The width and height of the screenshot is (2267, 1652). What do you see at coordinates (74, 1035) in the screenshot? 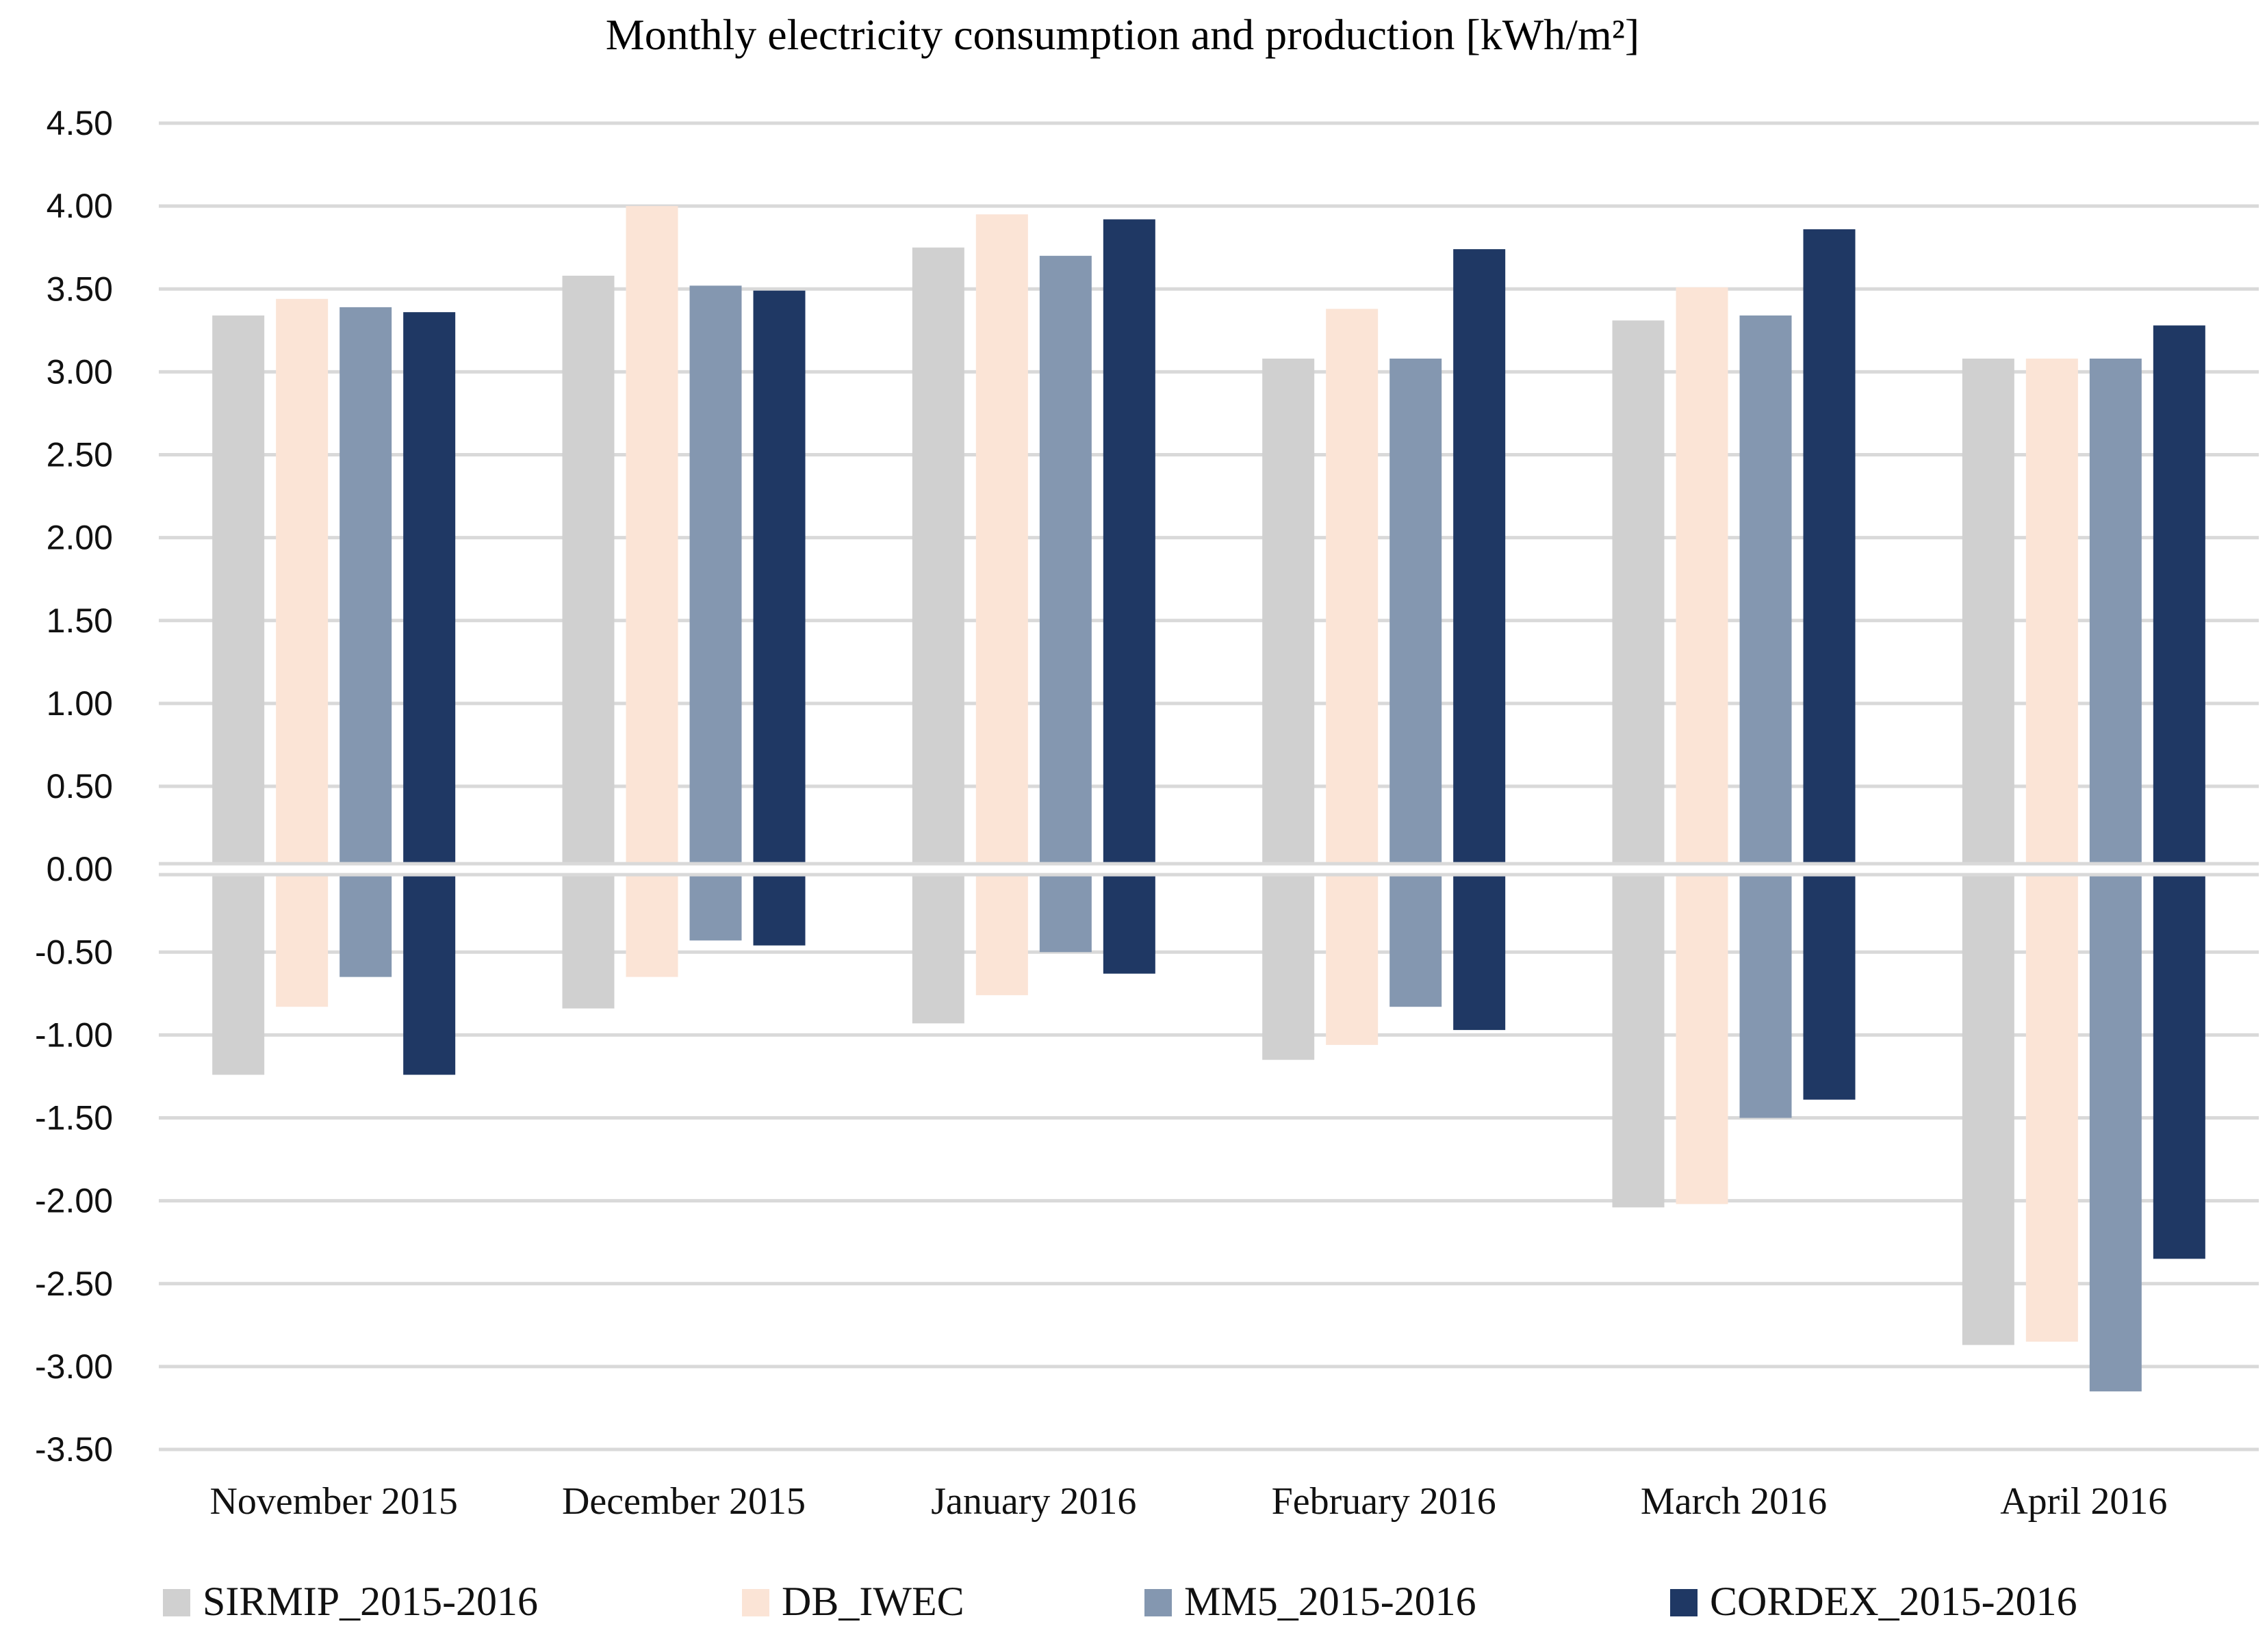
I see `y-tick-label: -1.00` at bounding box center [74, 1035].